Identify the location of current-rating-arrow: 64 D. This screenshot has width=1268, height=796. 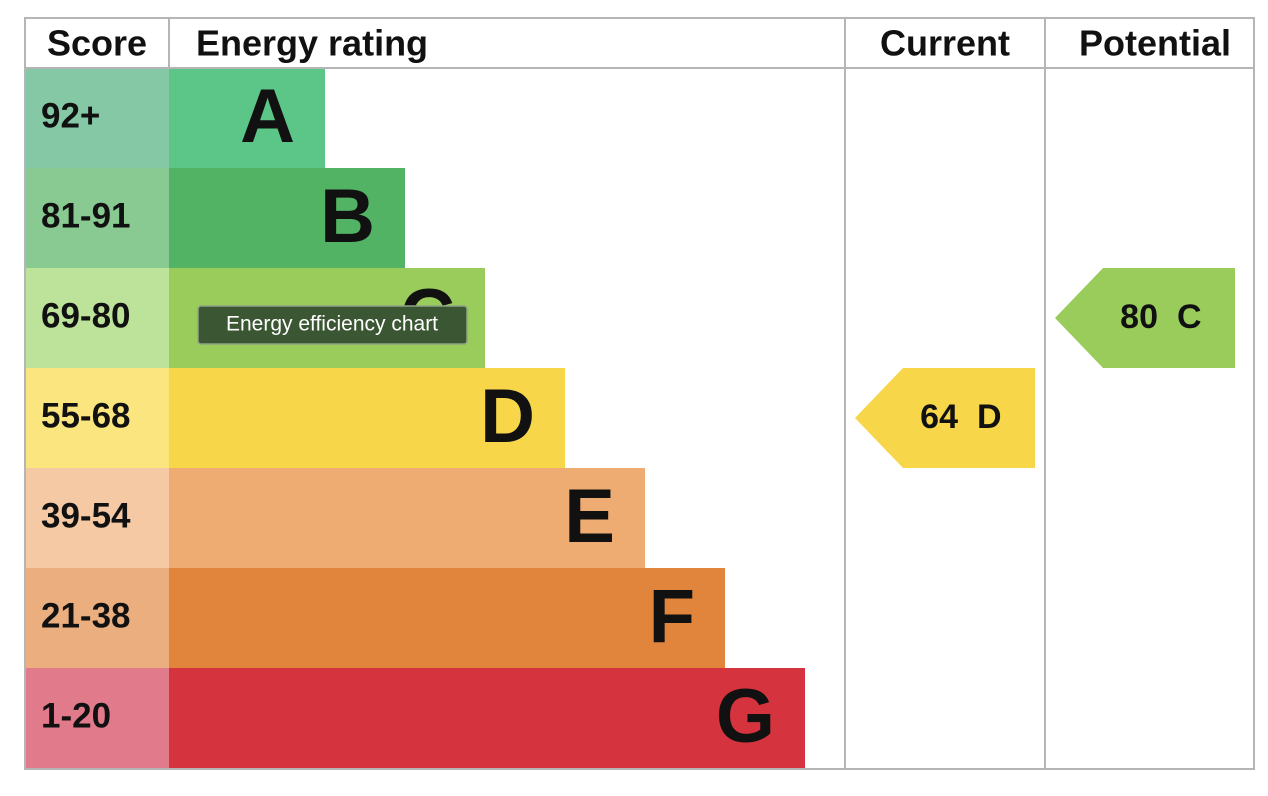
(945, 418).